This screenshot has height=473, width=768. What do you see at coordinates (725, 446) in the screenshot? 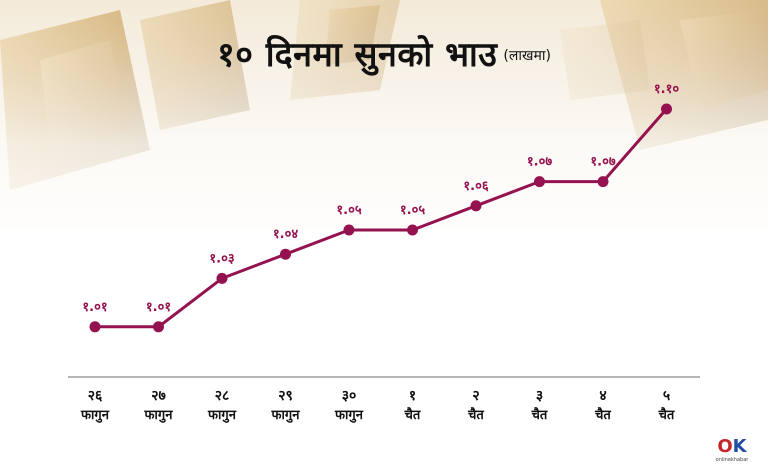
I see `logo-o: O` at bounding box center [725, 446].